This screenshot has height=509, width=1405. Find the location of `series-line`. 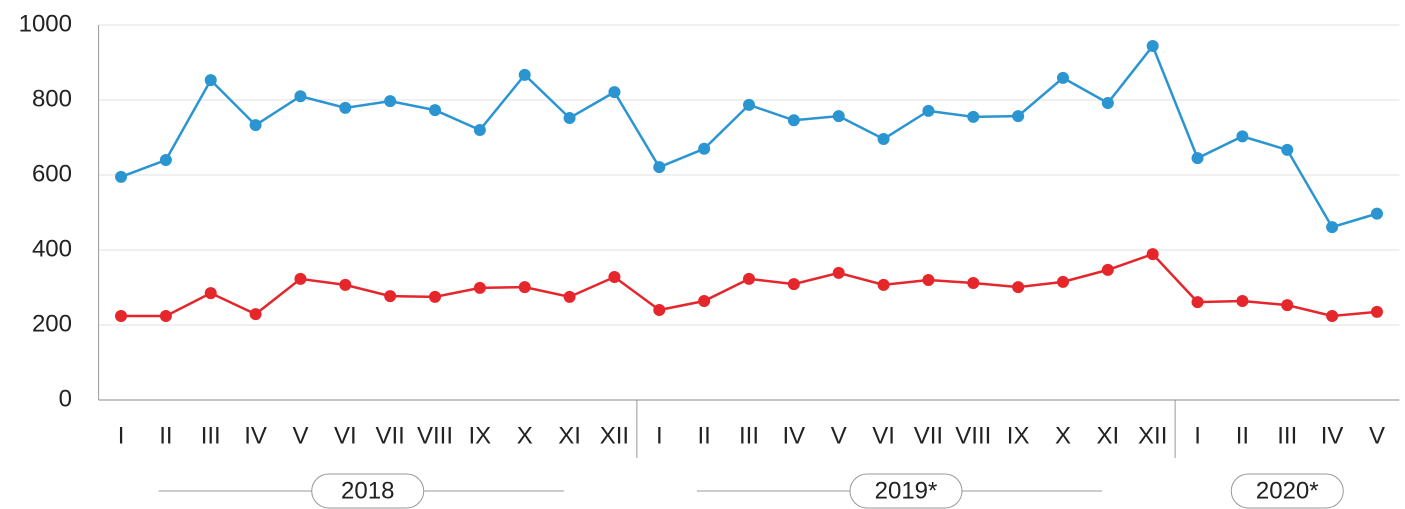

series-line is located at coordinates (749, 285).